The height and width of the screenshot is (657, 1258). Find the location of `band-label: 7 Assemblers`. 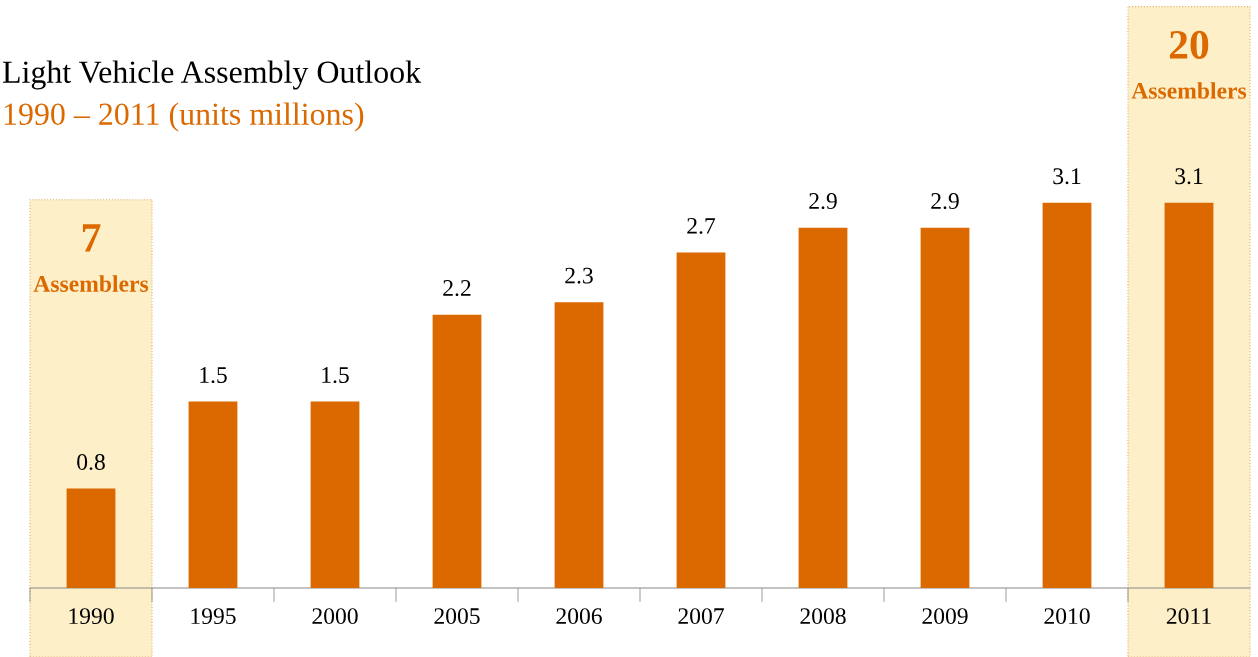

band-label: 7 Assemblers is located at coordinates (91, 258).